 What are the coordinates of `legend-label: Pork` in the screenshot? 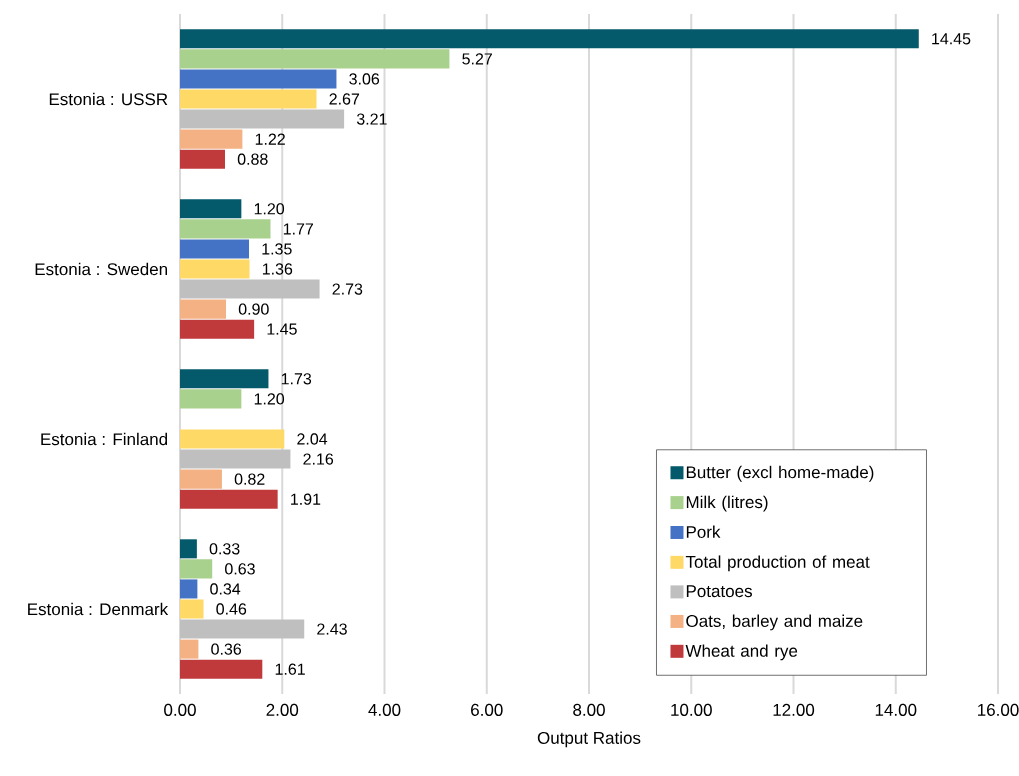 It's located at (703, 532).